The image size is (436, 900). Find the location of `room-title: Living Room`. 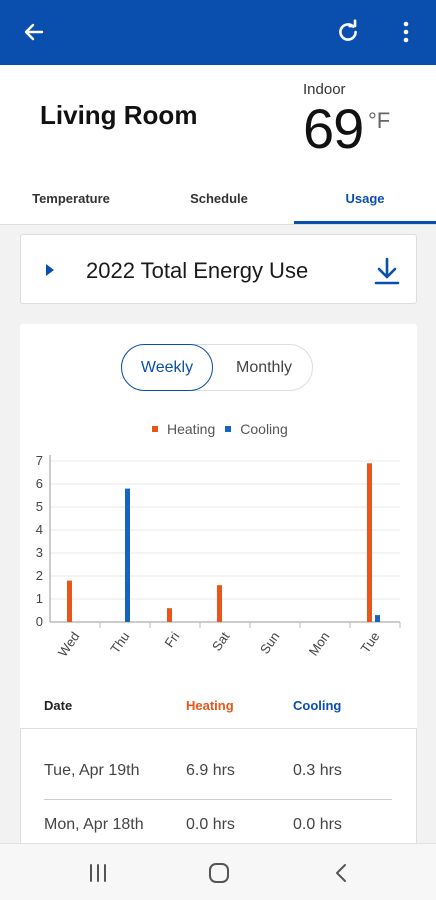

room-title: Living Room is located at coordinates (119, 115).